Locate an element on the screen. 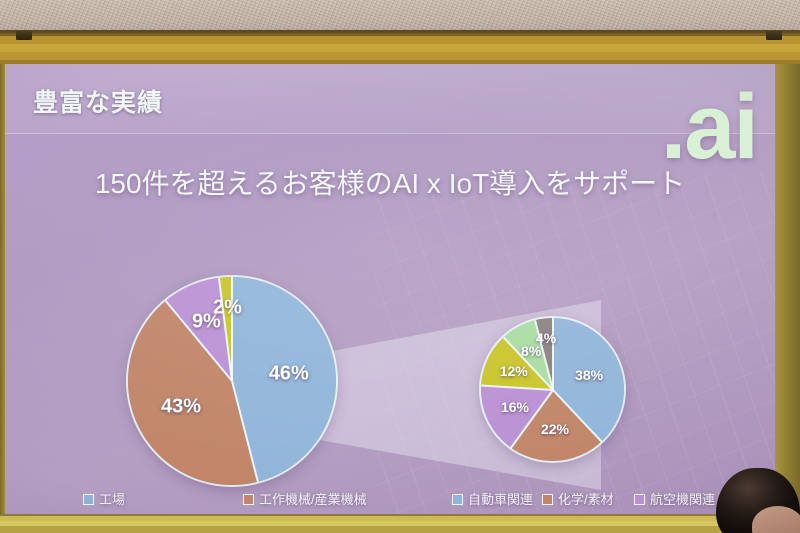  legend-right-item: 化学/素材 is located at coordinates (588, 499).